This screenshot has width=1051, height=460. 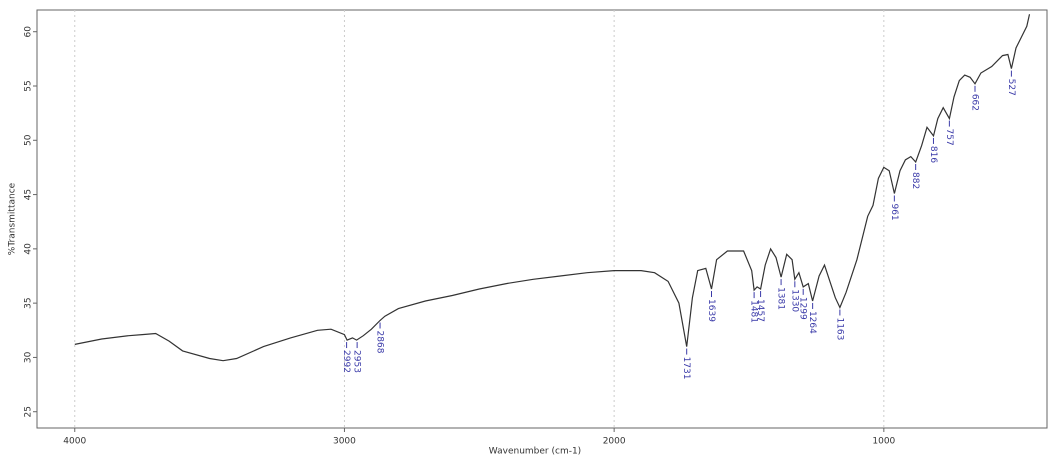 I want to click on y-axis-label: %Transmittance, so click(x=13, y=218).